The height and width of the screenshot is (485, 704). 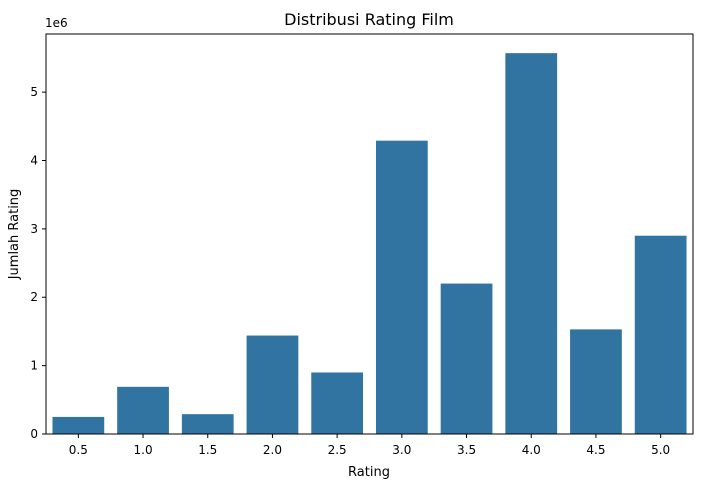 What do you see at coordinates (34, 434) in the screenshot?
I see `y-tick-label: 0` at bounding box center [34, 434].